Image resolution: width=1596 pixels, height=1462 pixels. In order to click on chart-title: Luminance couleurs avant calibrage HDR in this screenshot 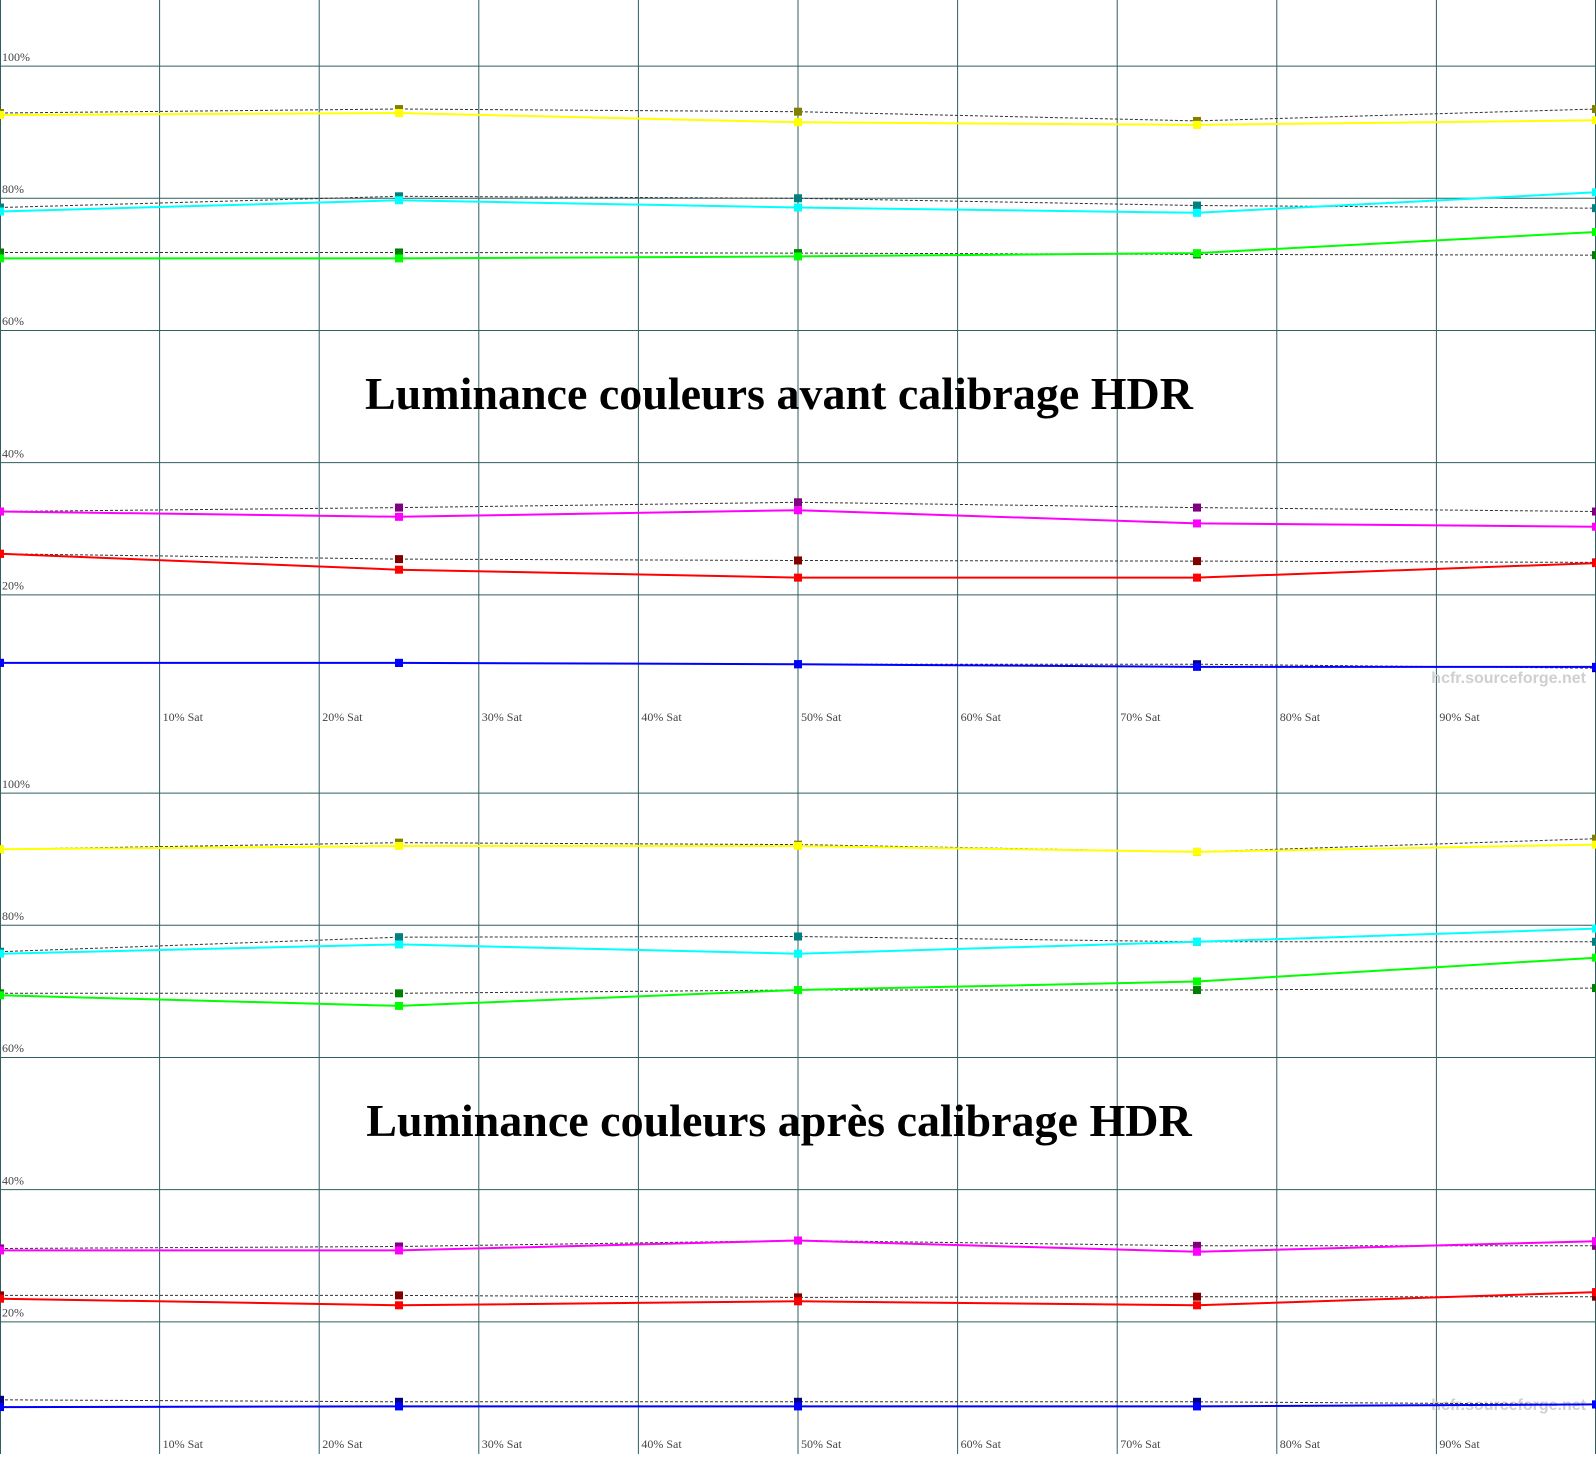, I will do `click(779, 393)`.